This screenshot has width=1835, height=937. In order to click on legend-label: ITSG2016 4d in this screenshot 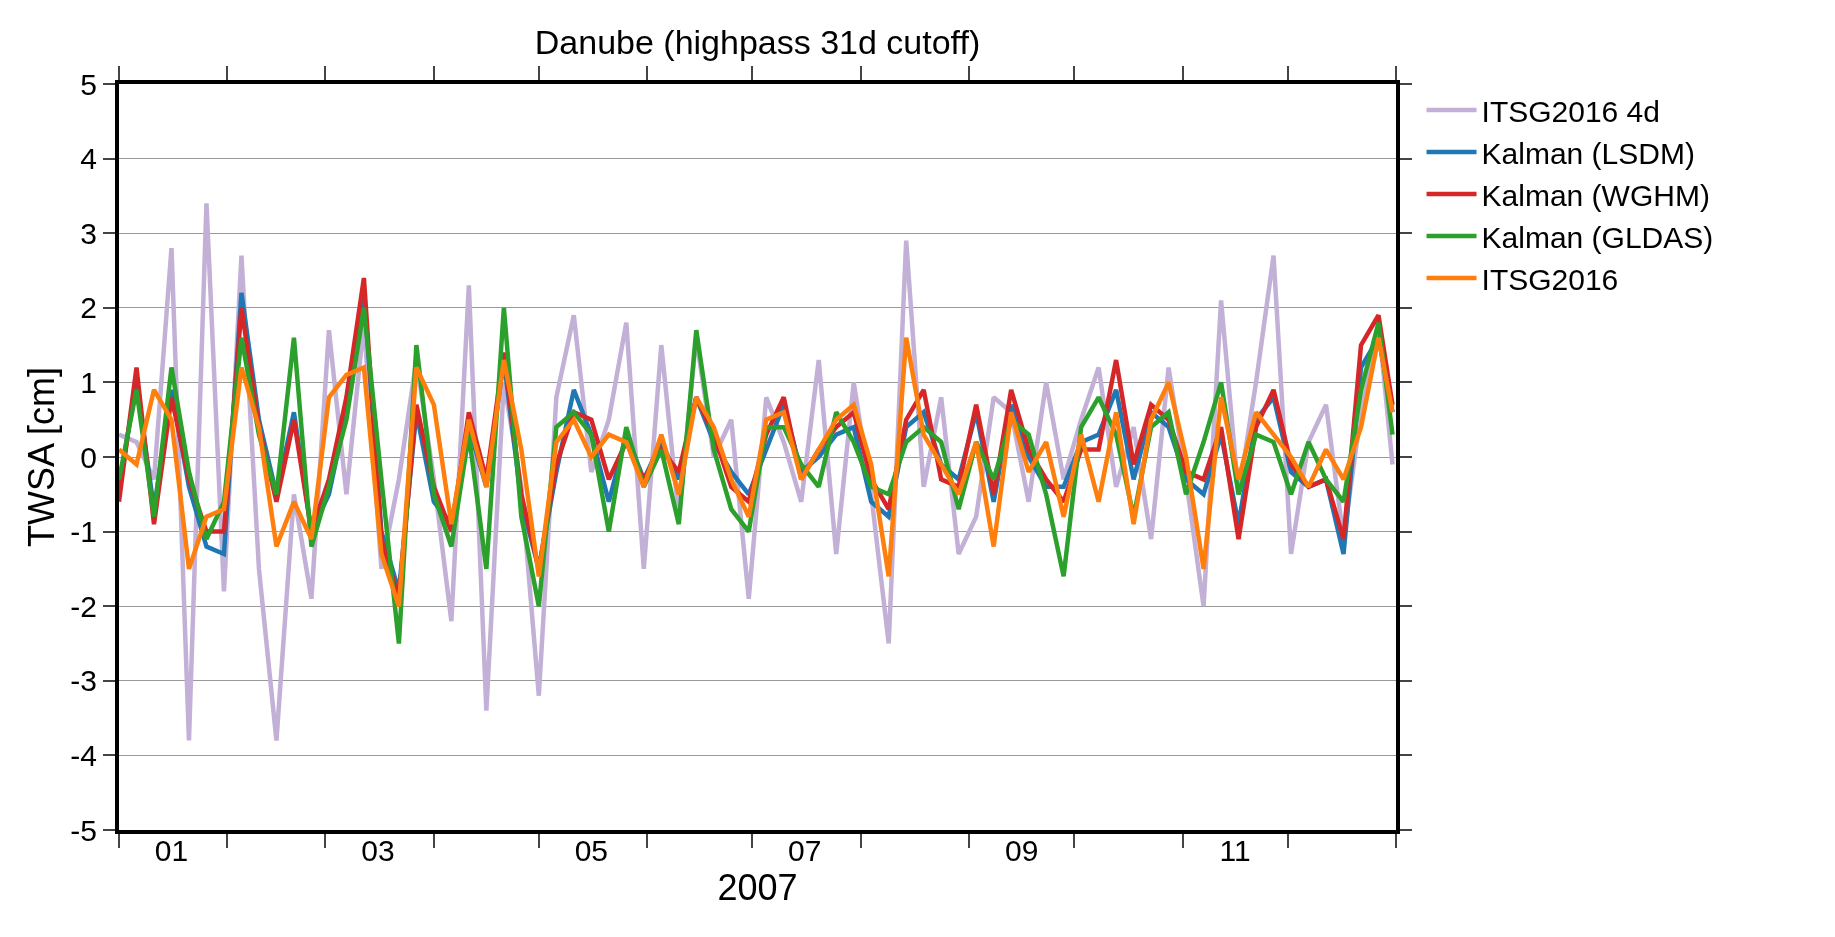, I will do `click(1570, 111)`.